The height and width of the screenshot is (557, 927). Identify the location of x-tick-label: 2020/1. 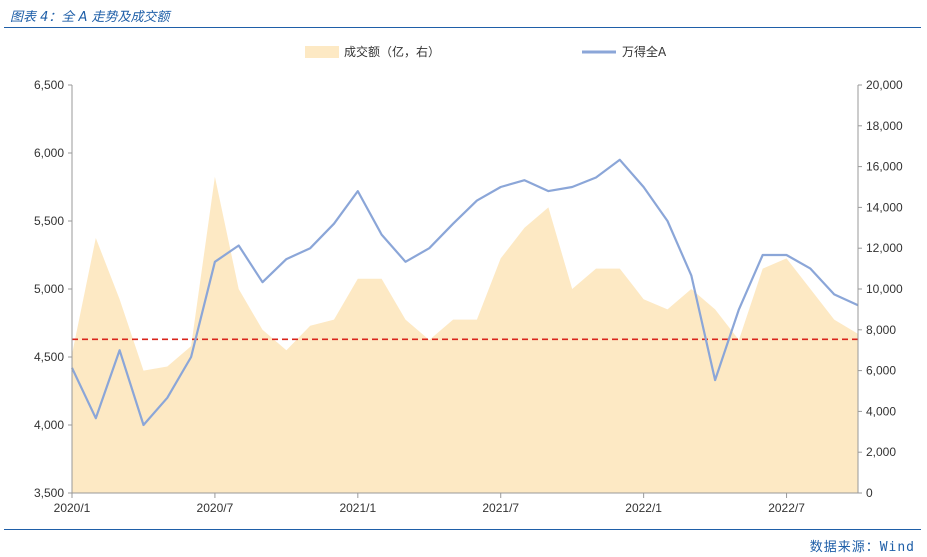
(72, 508).